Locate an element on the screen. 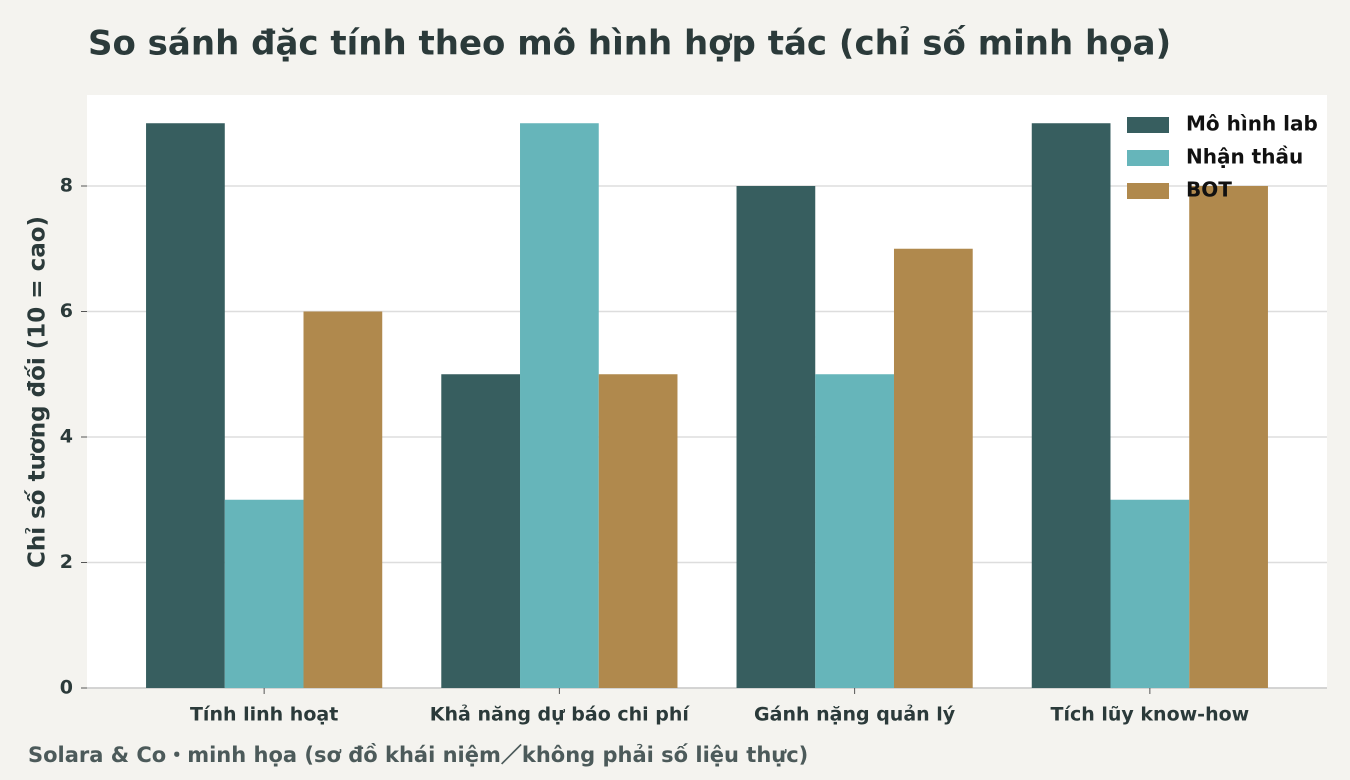  y-tick-label: 8 is located at coordinates (66, 185).